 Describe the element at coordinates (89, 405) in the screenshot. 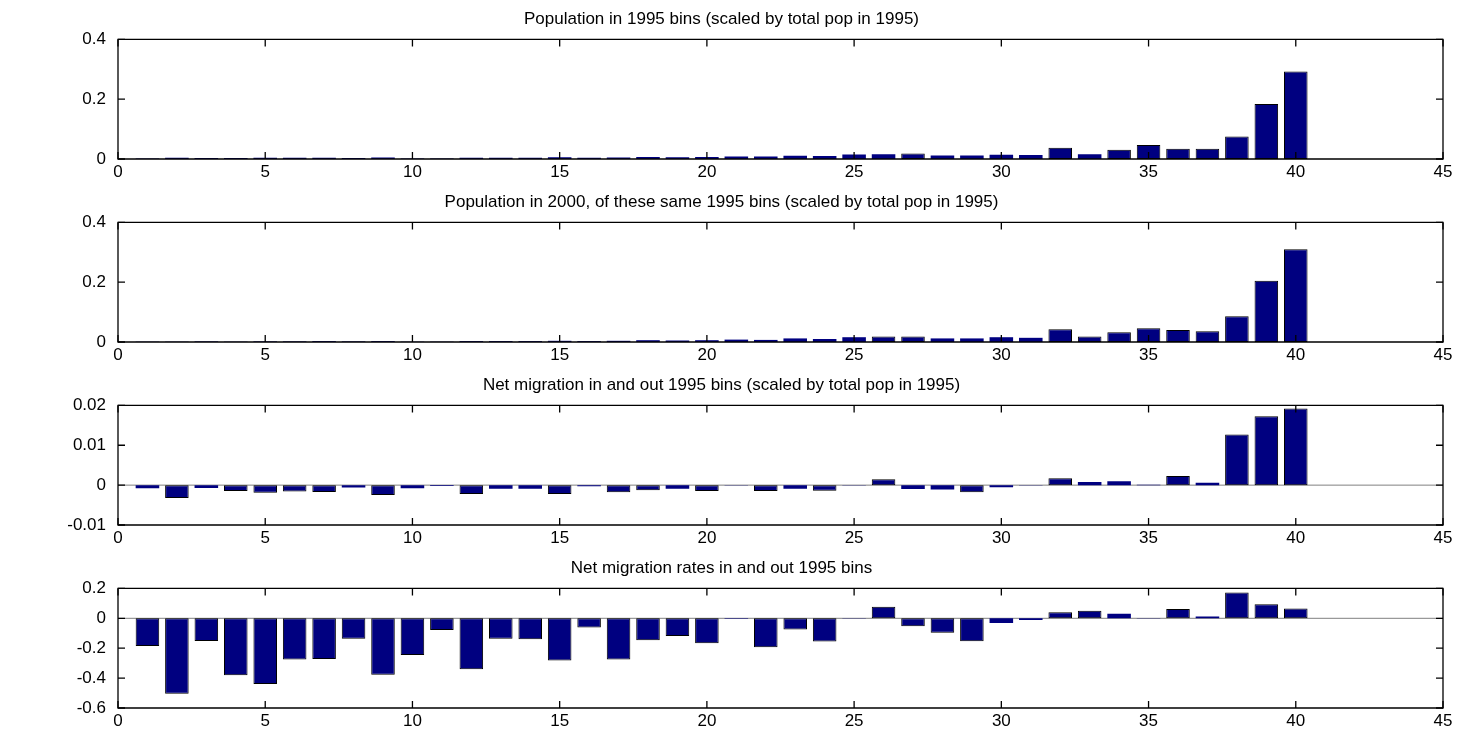

I see `y-tick-label: 0.02` at that location.